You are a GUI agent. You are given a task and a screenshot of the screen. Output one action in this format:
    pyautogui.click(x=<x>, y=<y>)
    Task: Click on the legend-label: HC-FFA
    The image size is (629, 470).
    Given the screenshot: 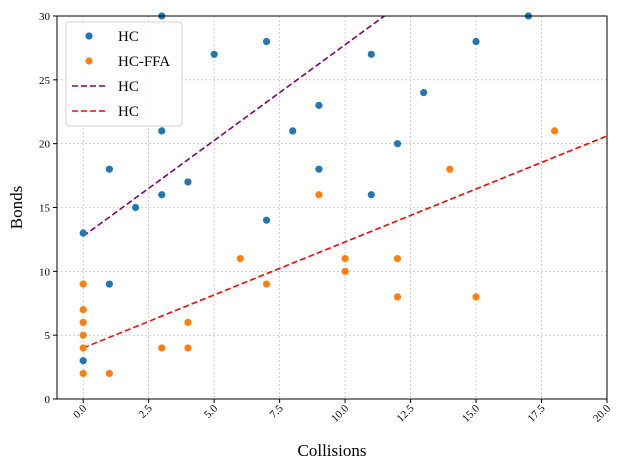 What is the action you would take?
    pyautogui.click(x=144, y=62)
    